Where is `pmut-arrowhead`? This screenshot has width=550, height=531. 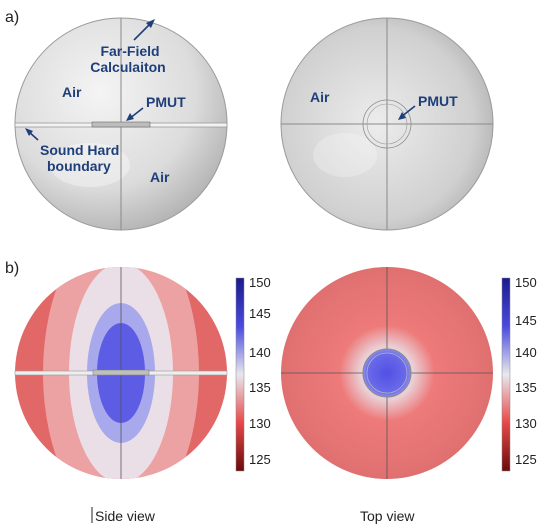 pmut-arrowhead is located at coordinates (130, 117).